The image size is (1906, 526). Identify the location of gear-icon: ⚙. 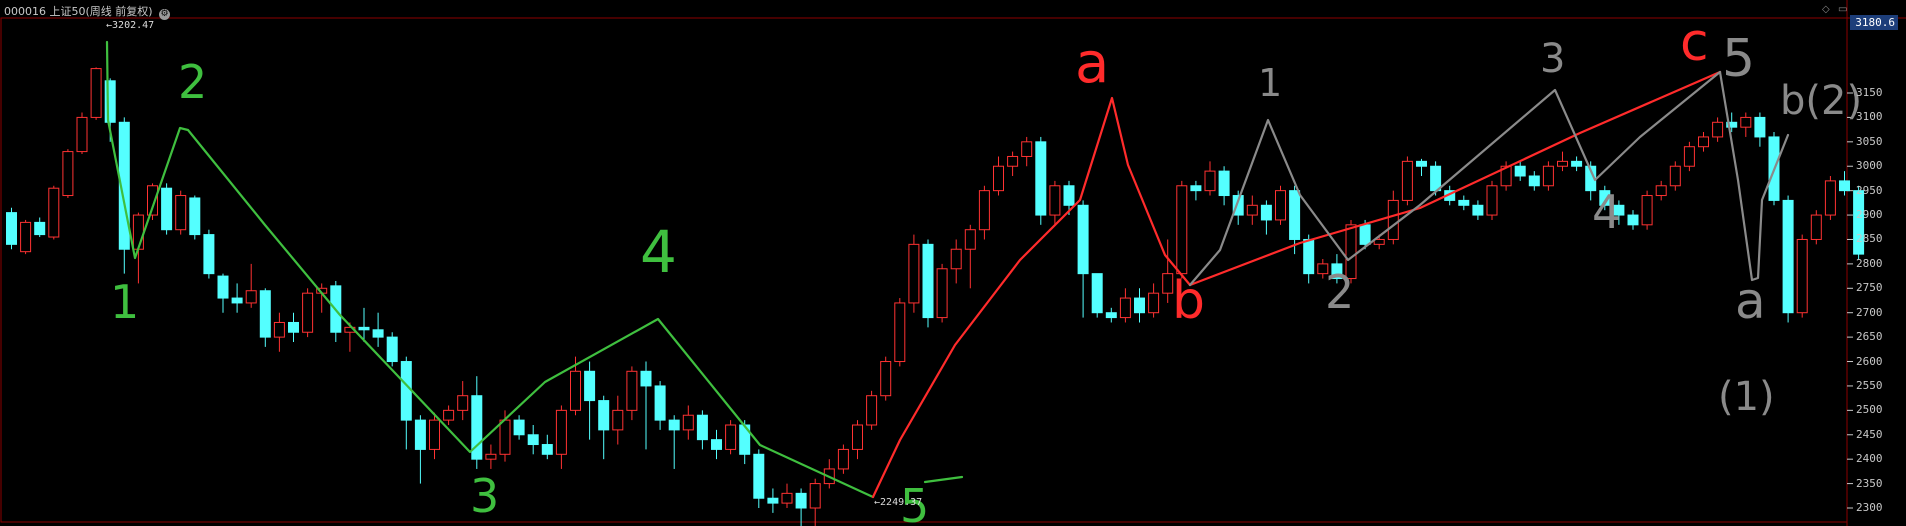
(165, 14).